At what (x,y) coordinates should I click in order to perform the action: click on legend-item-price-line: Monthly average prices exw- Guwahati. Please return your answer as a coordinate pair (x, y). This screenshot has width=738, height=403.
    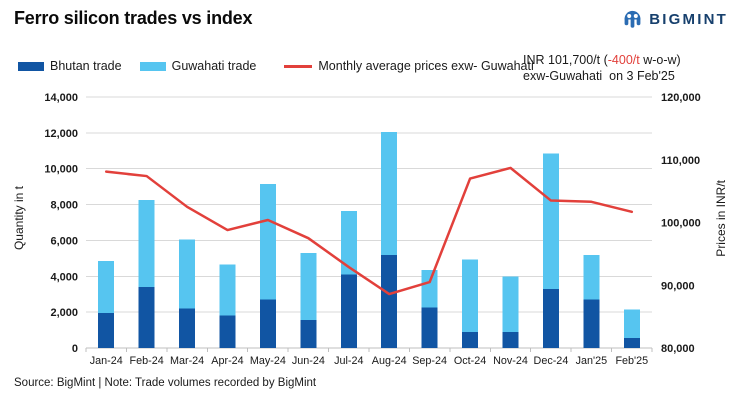
    Looking at the image, I should click on (409, 66).